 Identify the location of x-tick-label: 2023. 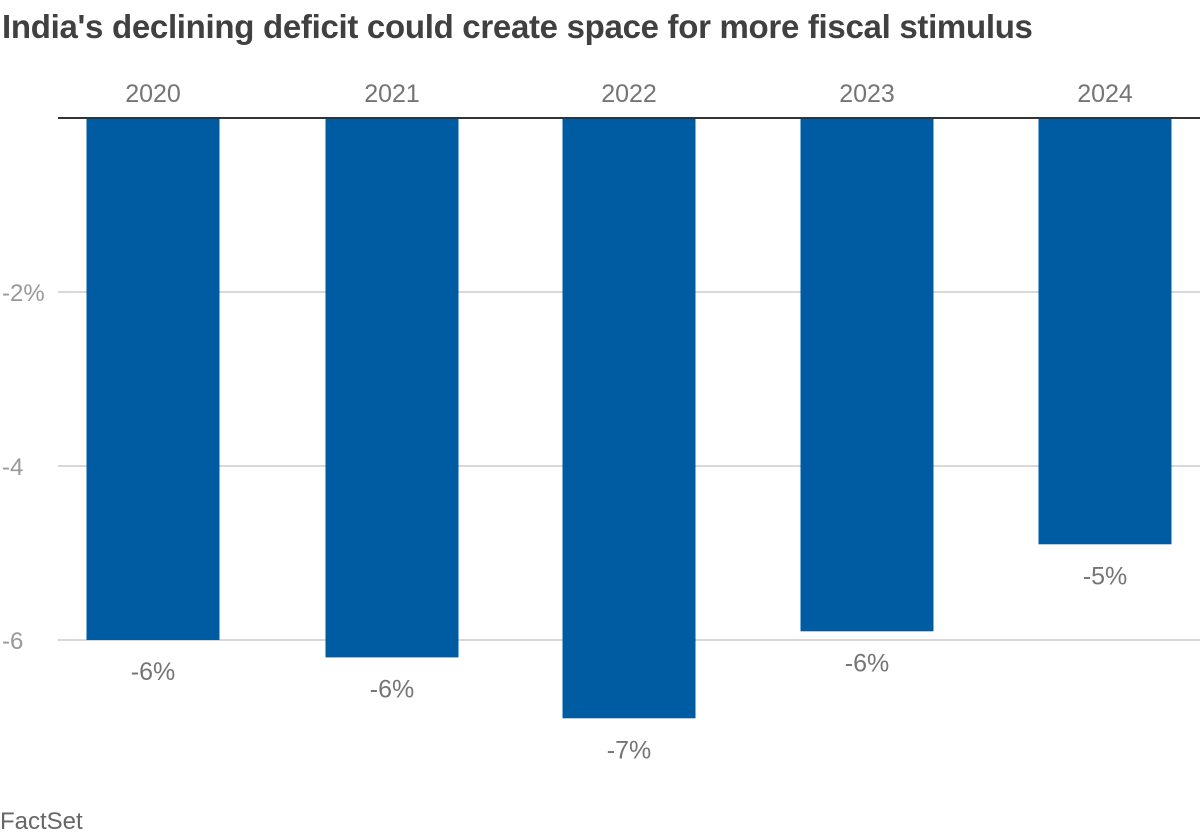
(867, 94).